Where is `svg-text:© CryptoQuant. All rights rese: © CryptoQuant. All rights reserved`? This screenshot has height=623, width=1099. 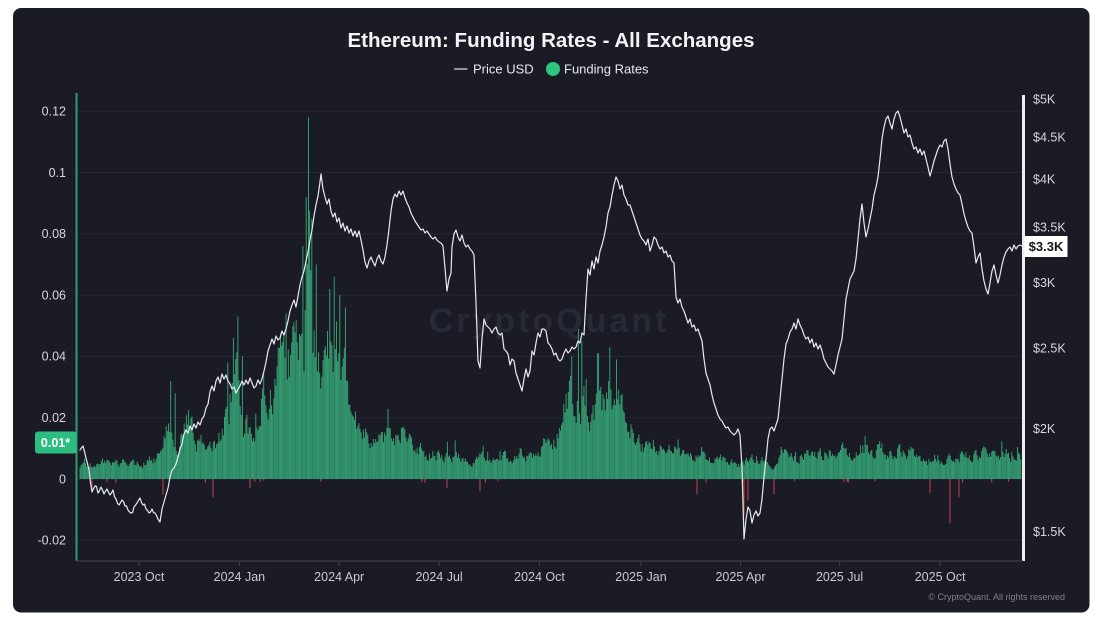
svg-text:© CryptoQuant. All rights rese: © CryptoQuant. All rights reserved is located at coordinates (996, 597).